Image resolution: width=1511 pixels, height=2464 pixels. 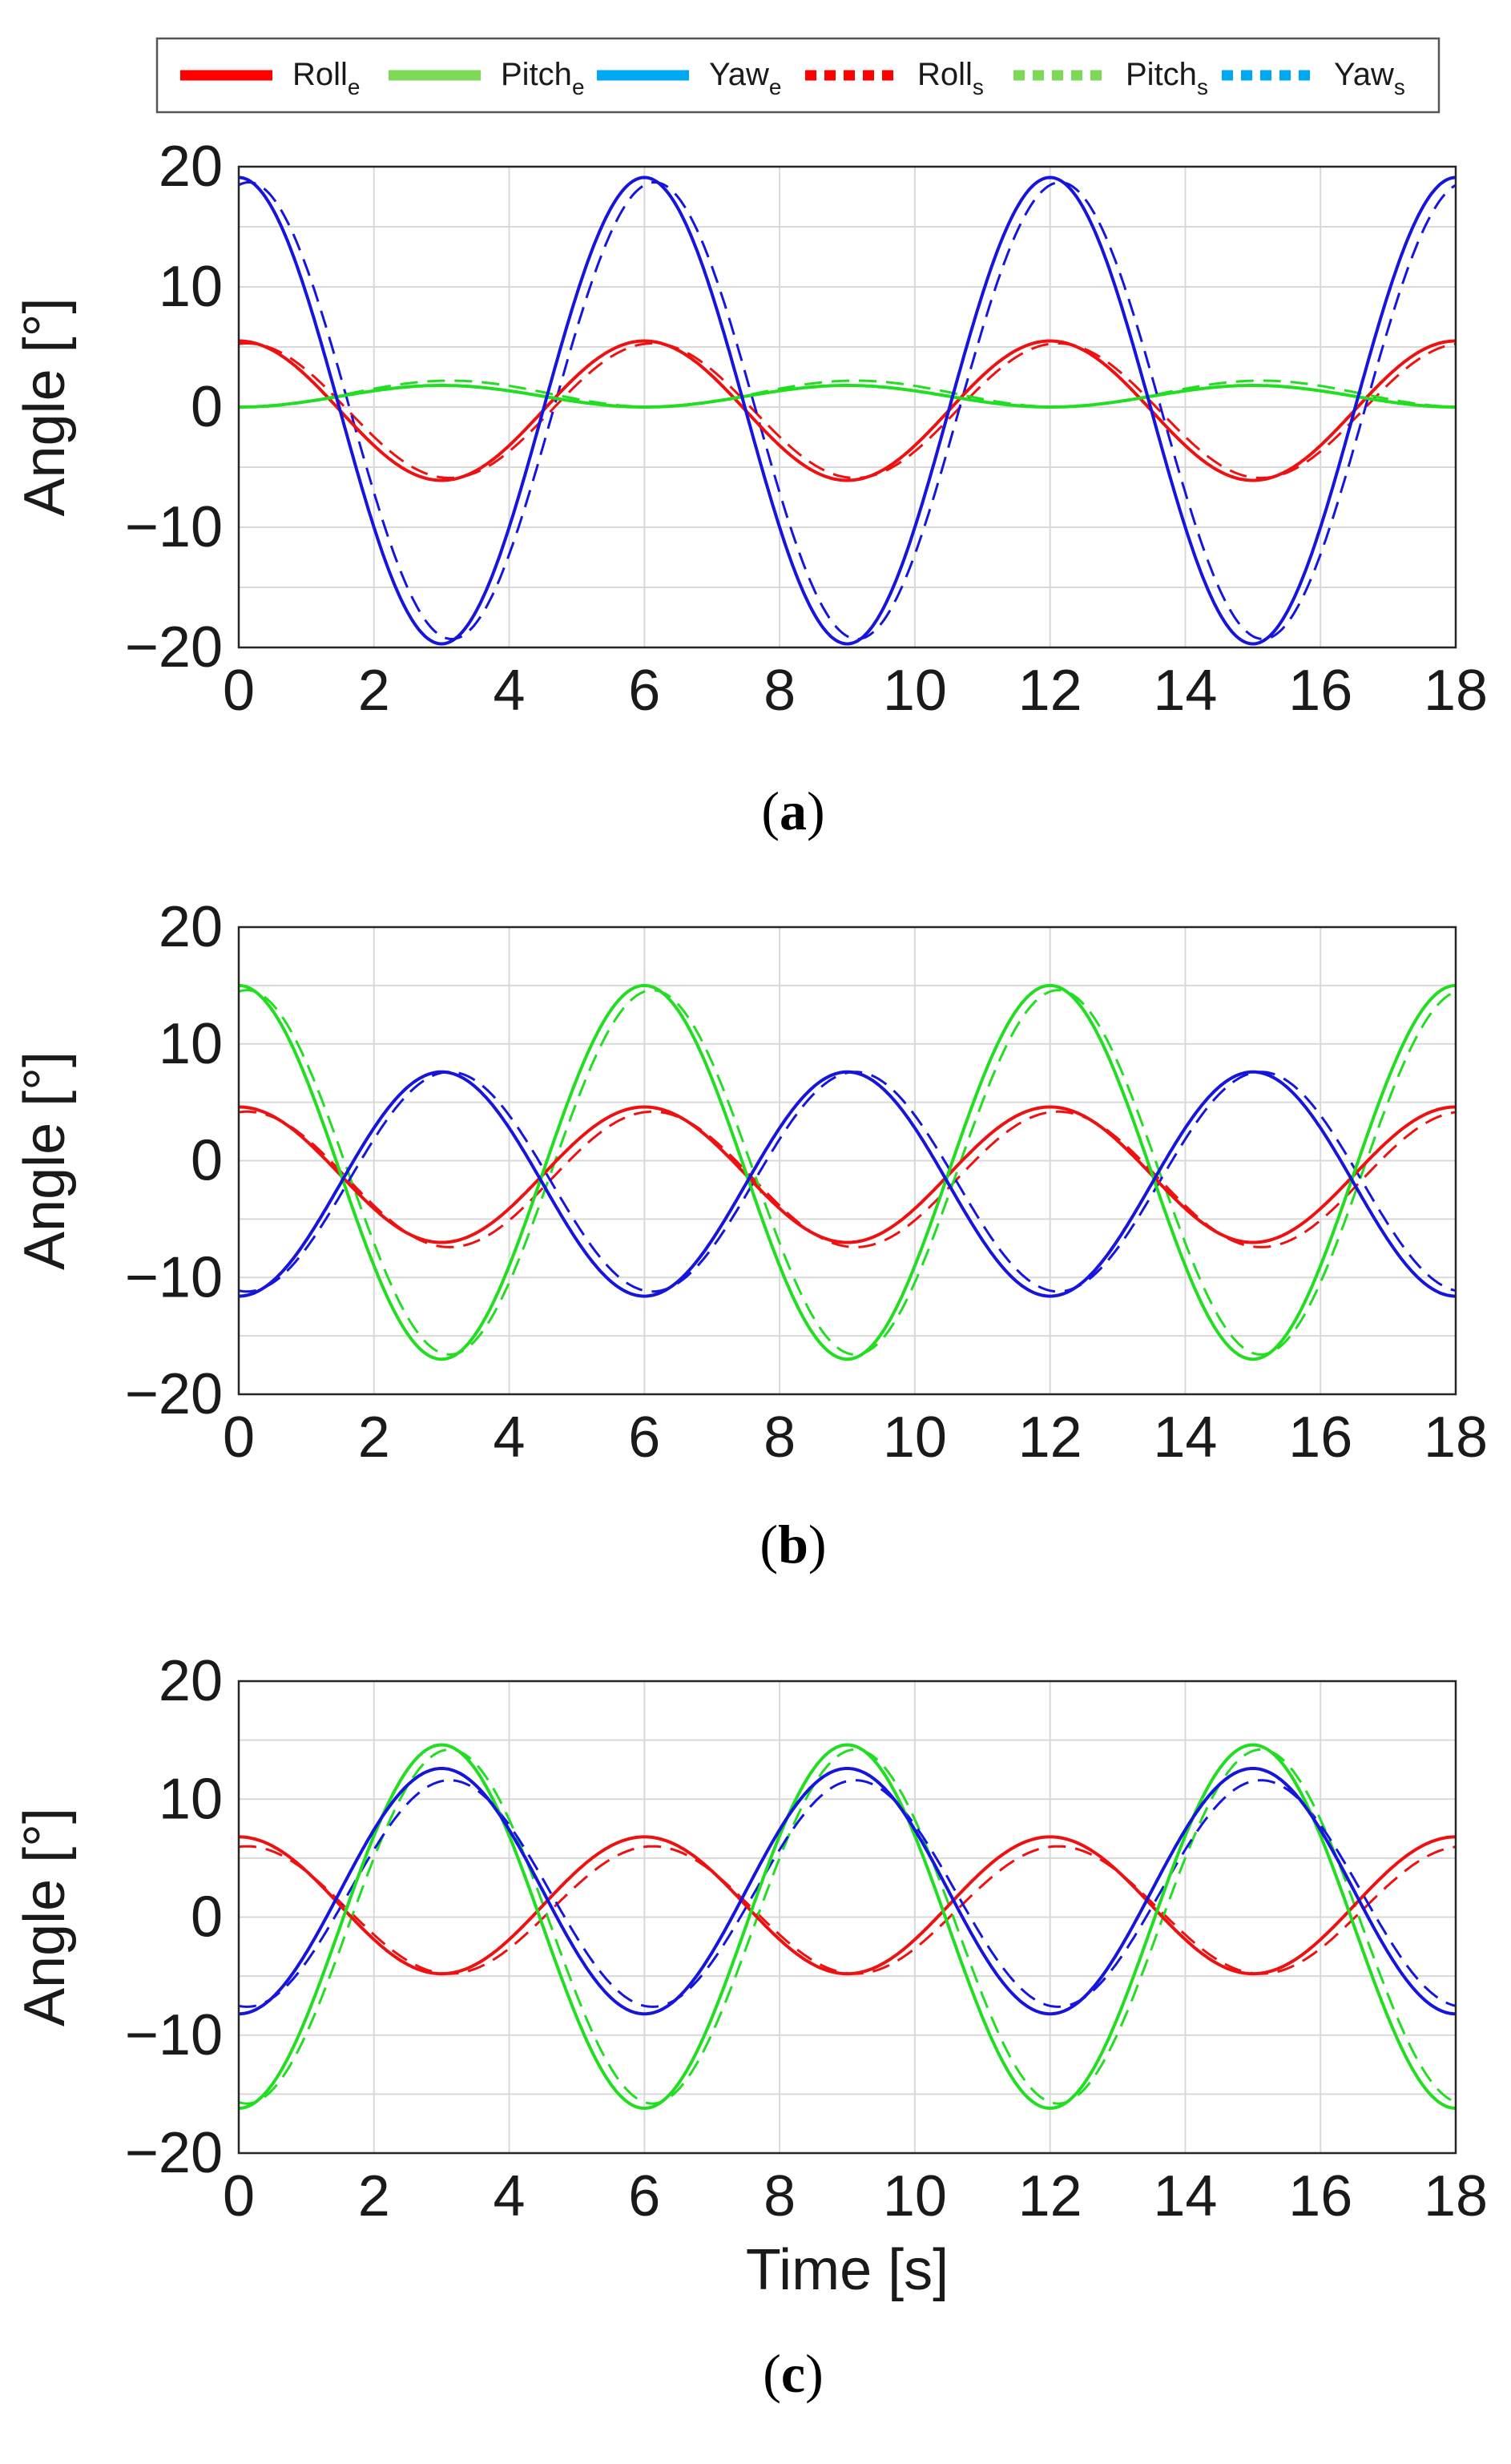 What do you see at coordinates (1110, 78) in the screenshot?
I see `legend-entry-pitch-s: Pitchs` at bounding box center [1110, 78].